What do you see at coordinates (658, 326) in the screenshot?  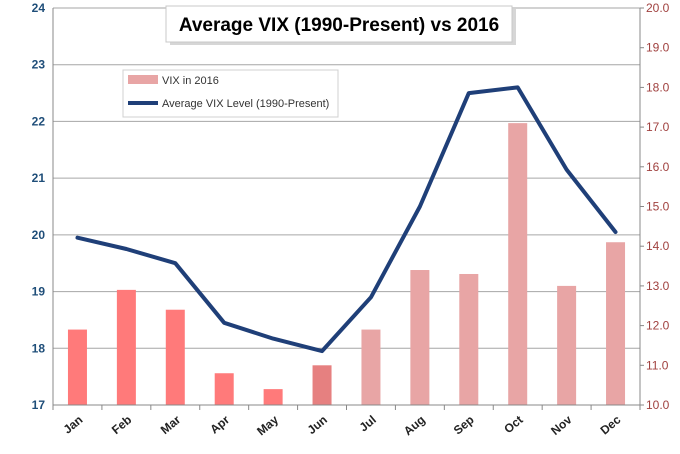 I see `right-tick-label: 12.0` at bounding box center [658, 326].